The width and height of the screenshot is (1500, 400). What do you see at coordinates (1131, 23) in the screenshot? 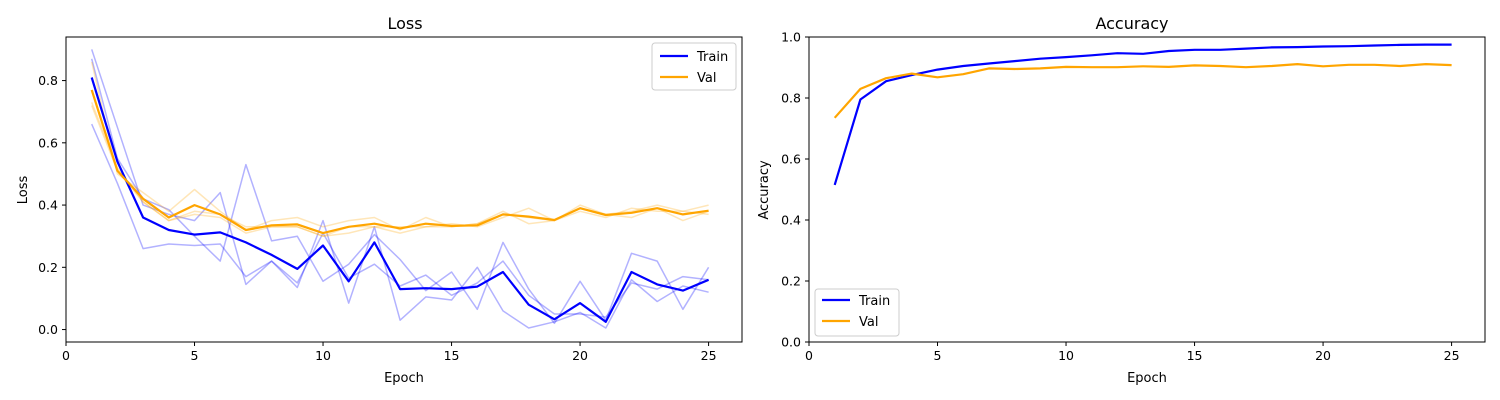
I see `accuracy-chart-title: Accuracy` at bounding box center [1131, 23].